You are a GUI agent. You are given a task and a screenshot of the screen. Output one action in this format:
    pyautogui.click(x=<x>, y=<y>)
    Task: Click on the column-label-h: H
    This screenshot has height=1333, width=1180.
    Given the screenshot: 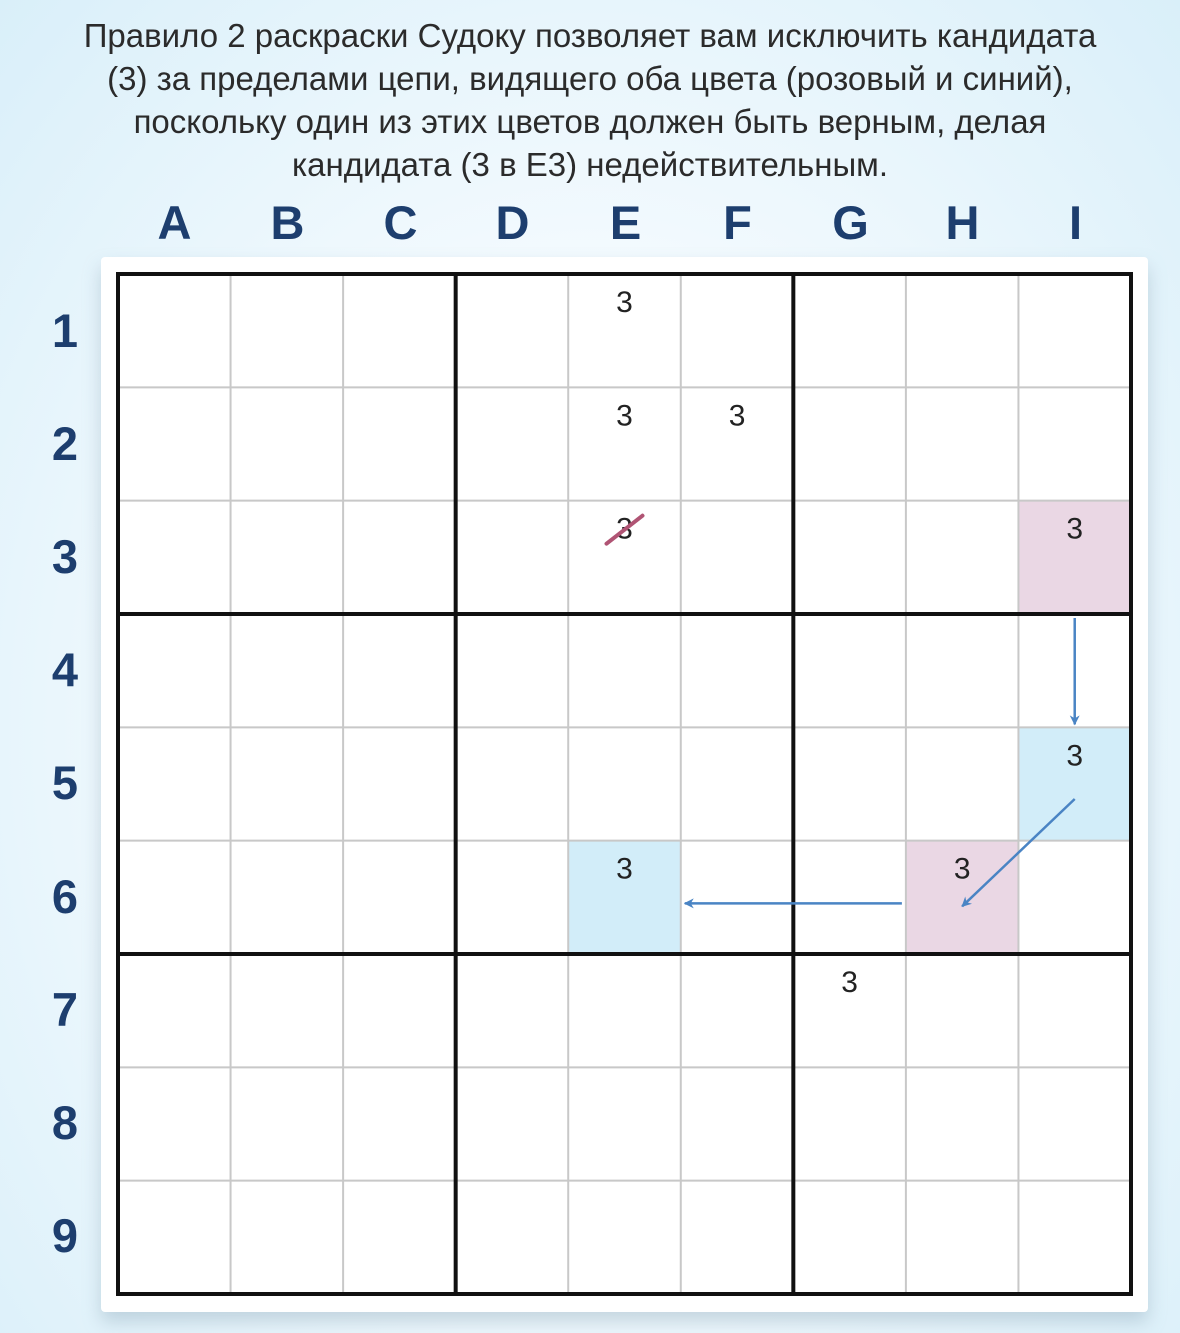 What is the action you would take?
    pyautogui.click(x=962, y=222)
    